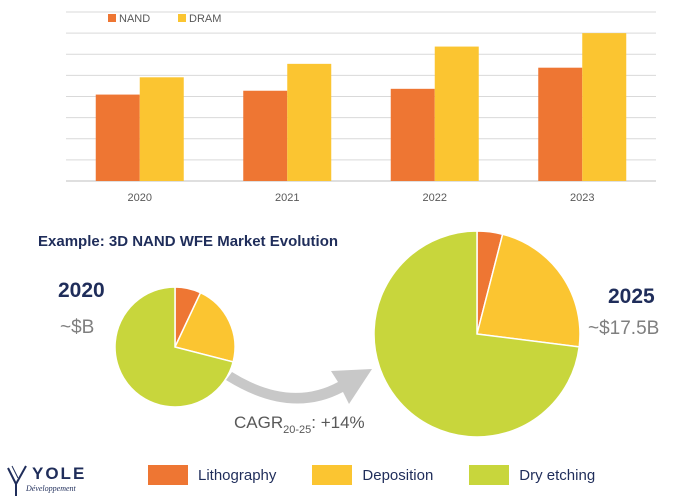 The image size is (686, 504). I want to click on legend-item-deposition: Deposition, so click(372, 475).